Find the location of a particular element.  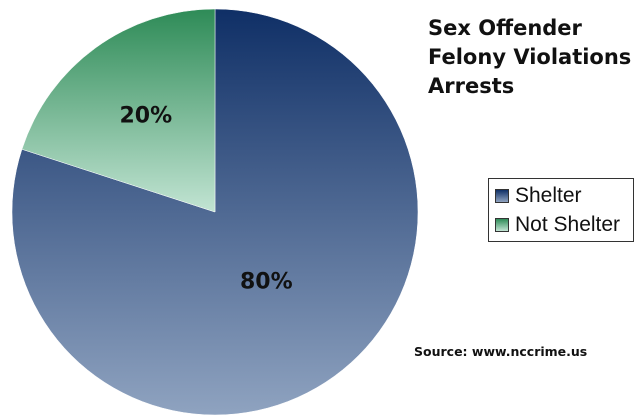

chart-title-line-2: Felony Violations is located at coordinates (530, 57).